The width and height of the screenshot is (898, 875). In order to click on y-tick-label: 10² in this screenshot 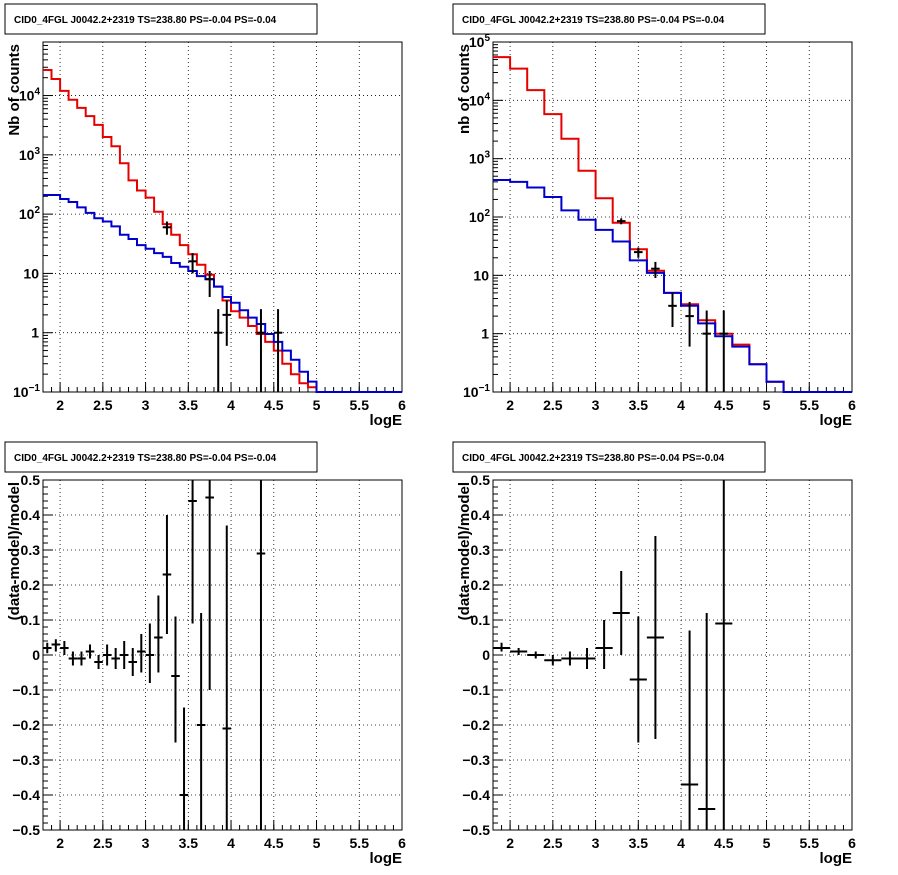, I will do `click(30, 213)`.